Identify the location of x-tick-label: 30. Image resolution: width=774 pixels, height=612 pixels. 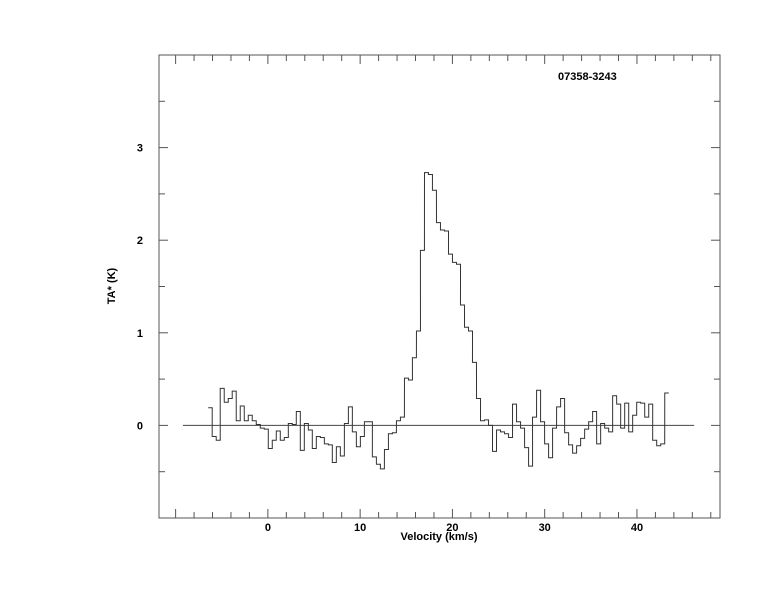
(545, 528).